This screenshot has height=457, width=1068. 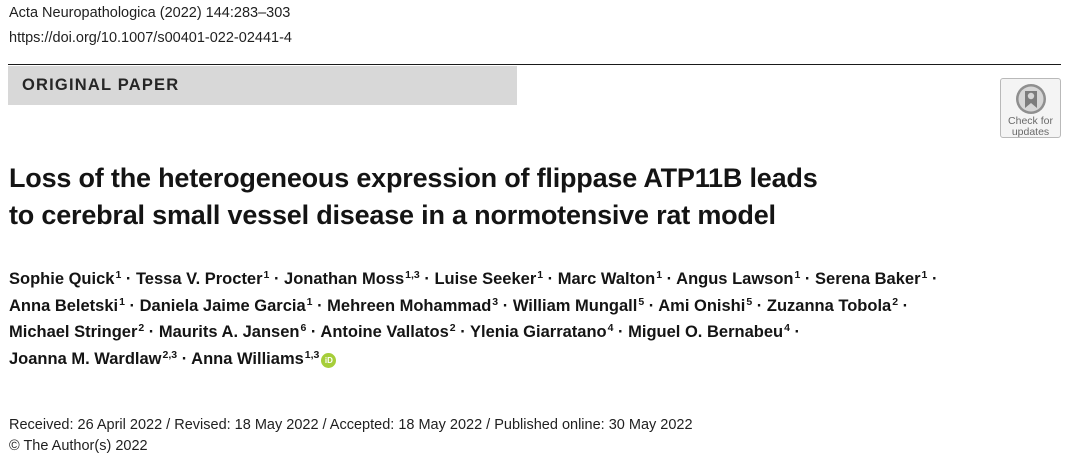 I want to click on crossmark-icon, so click(x=1030, y=99).